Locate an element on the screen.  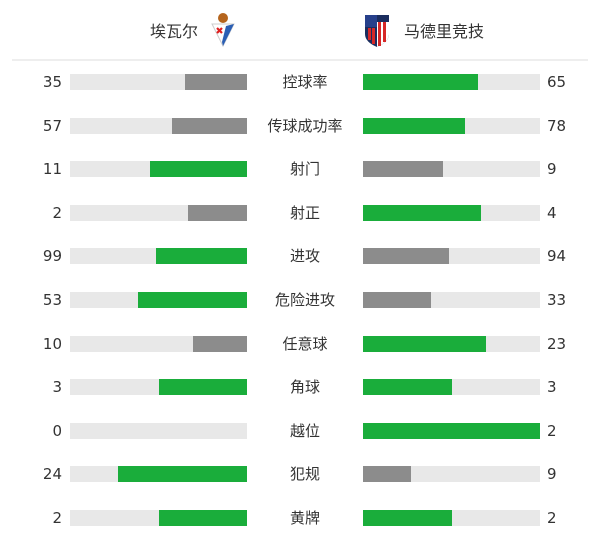
home-value: 11 is located at coordinates (52, 169).